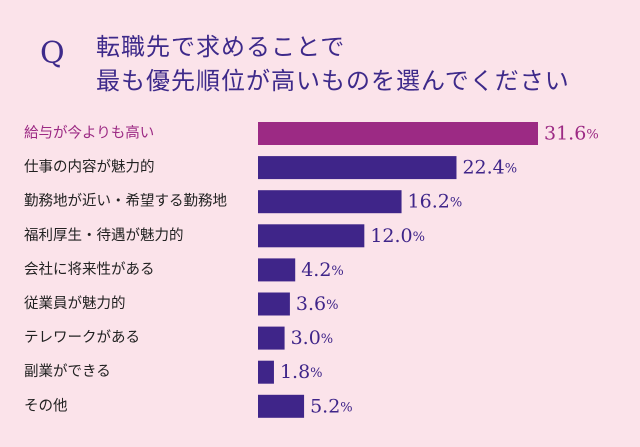 Image resolution: width=640 pixels, height=447 pixels. What do you see at coordinates (317, 304) in the screenshot?
I see `value-label-5: 3.6%` at bounding box center [317, 304].